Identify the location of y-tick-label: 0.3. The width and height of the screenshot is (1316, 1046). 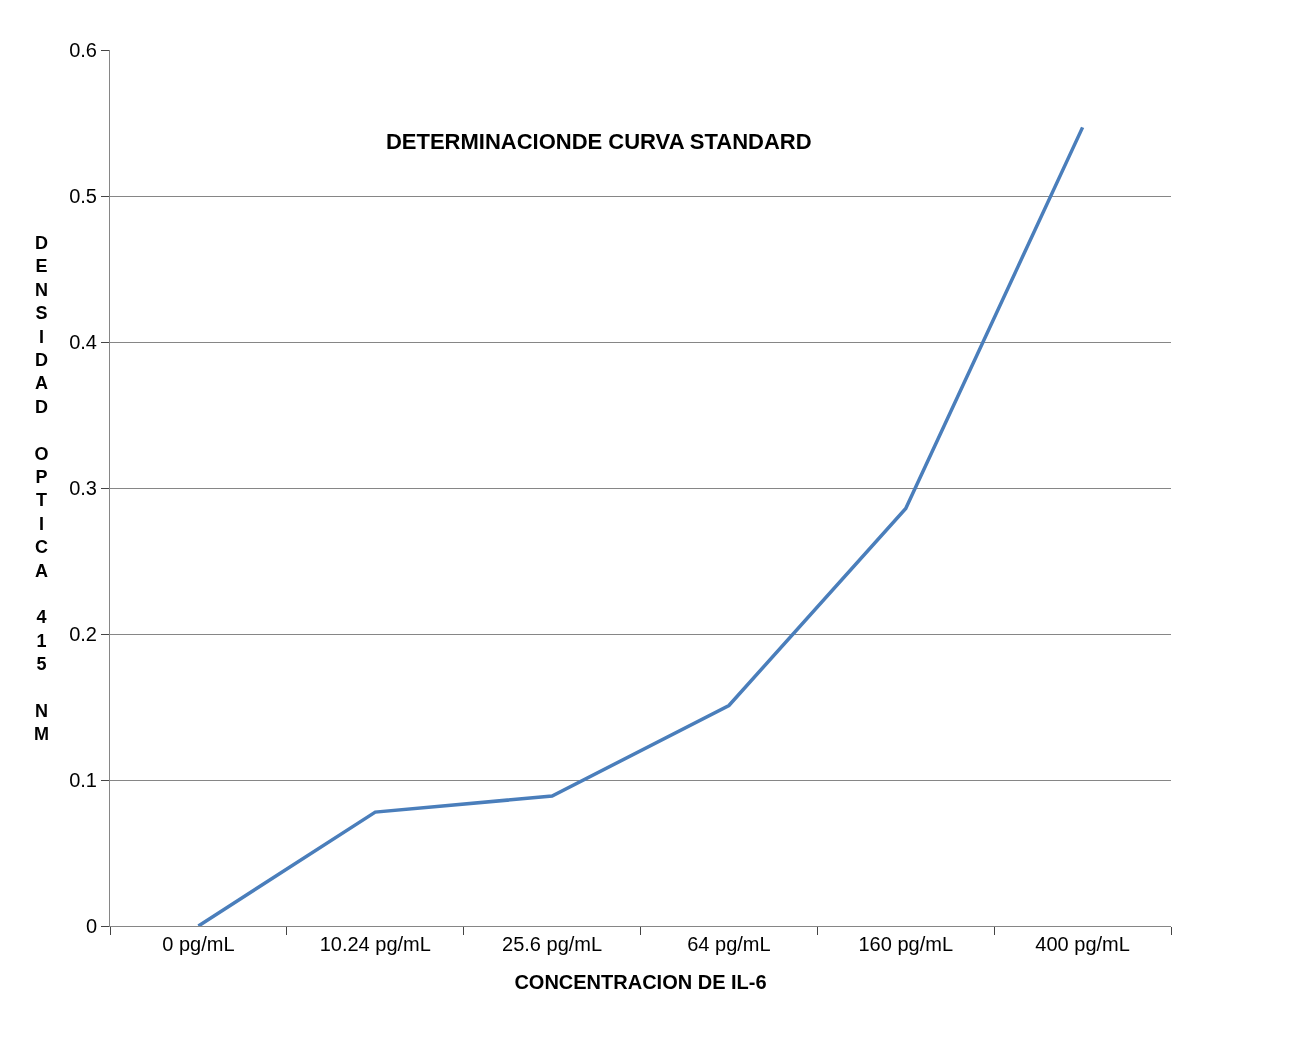
(83, 488).